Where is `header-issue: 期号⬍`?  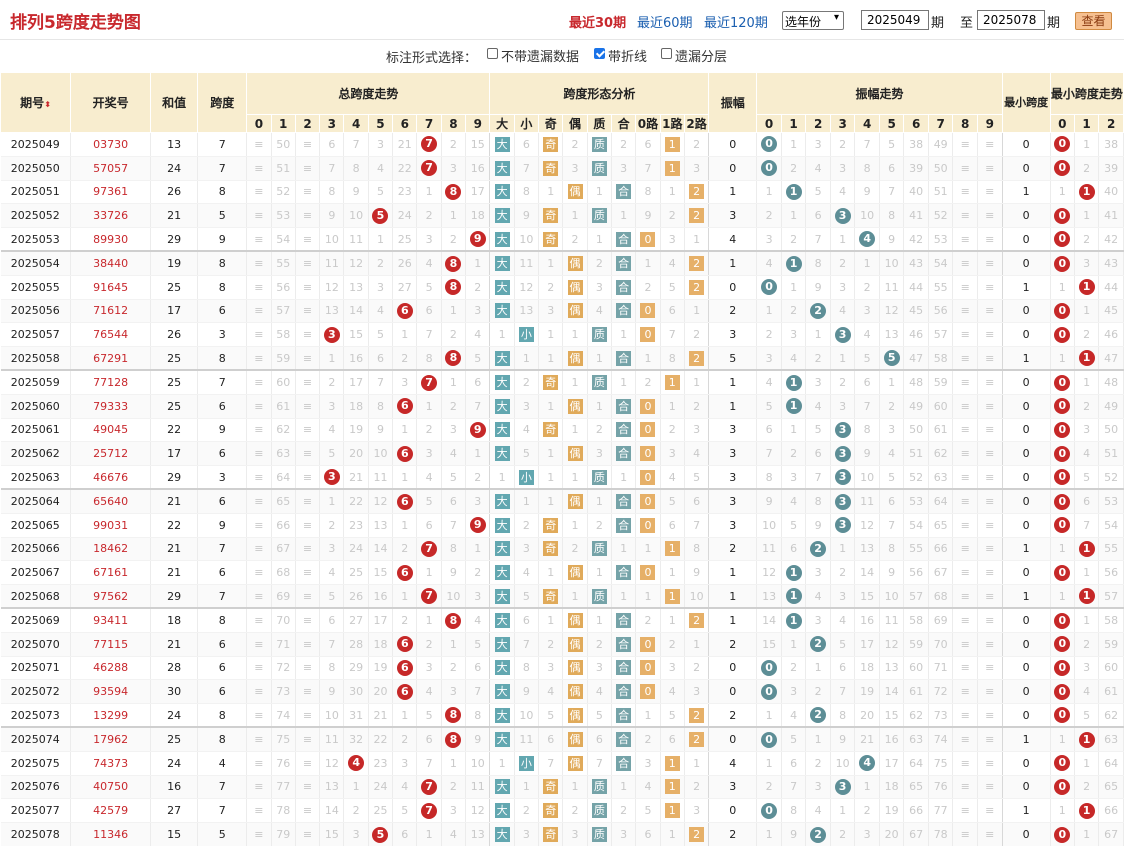
header-issue: 期号⬍ is located at coordinates (36, 102).